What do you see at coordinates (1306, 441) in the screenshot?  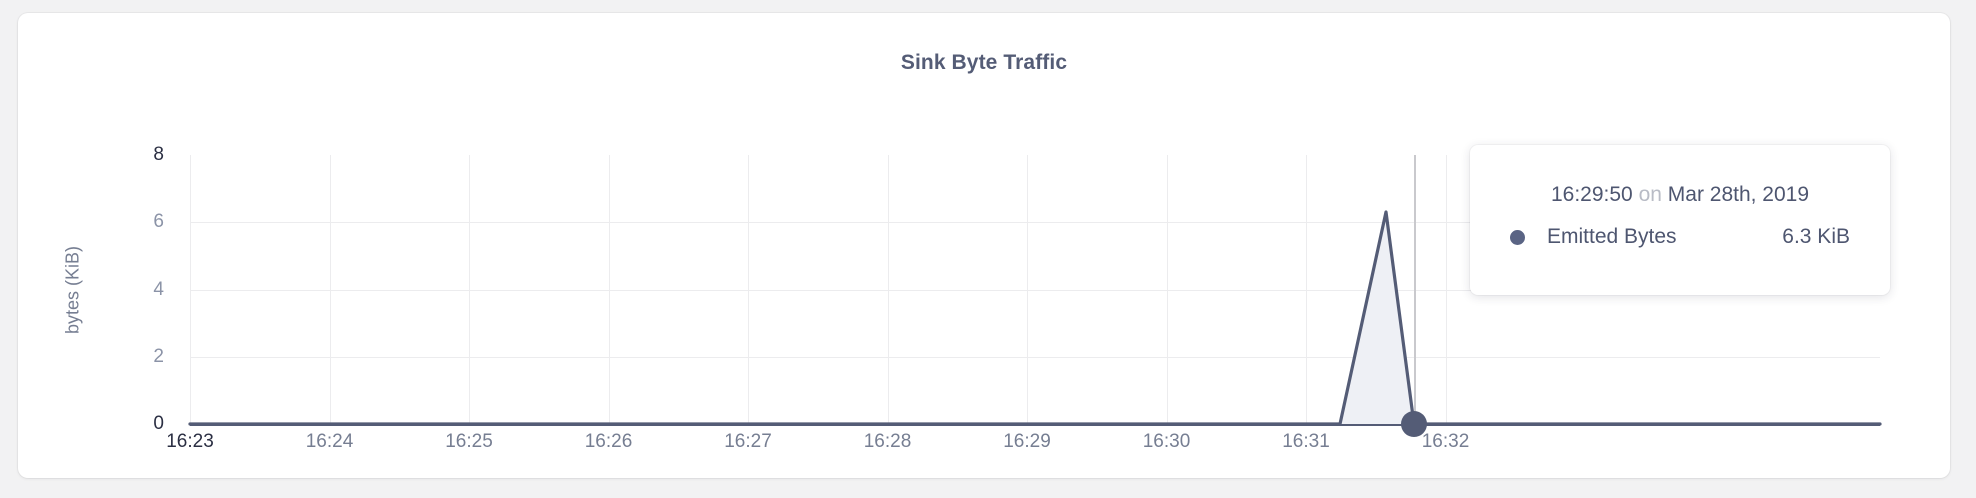 I see `x-tick-1631: 16:31` at bounding box center [1306, 441].